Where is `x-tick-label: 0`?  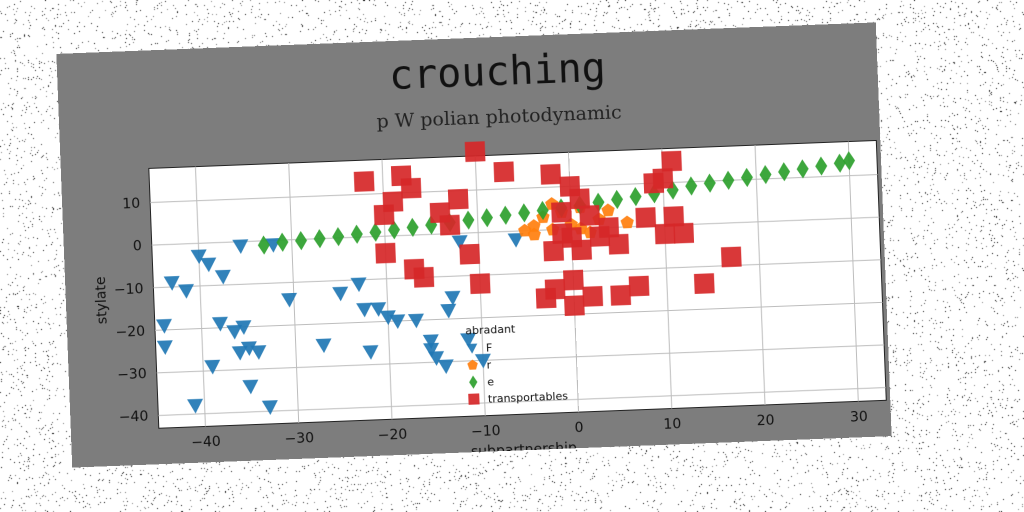
x-tick-label: 0 is located at coordinates (579, 428).